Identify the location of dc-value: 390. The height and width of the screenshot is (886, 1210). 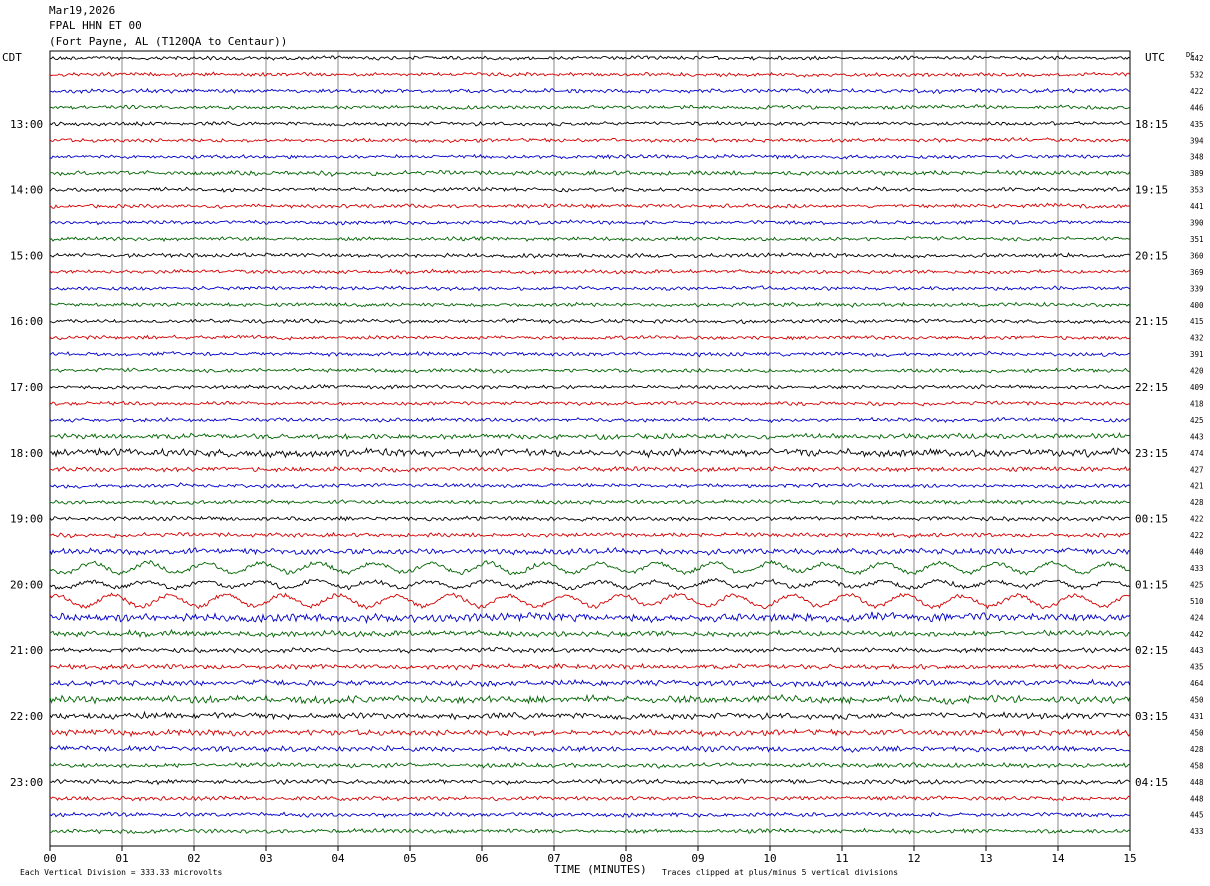
(1197, 223).